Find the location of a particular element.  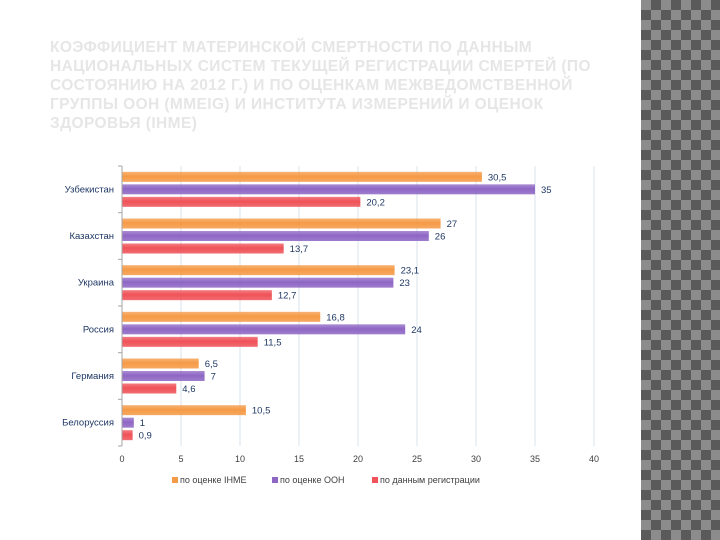

x-tick-label: 30 is located at coordinates (476, 459).